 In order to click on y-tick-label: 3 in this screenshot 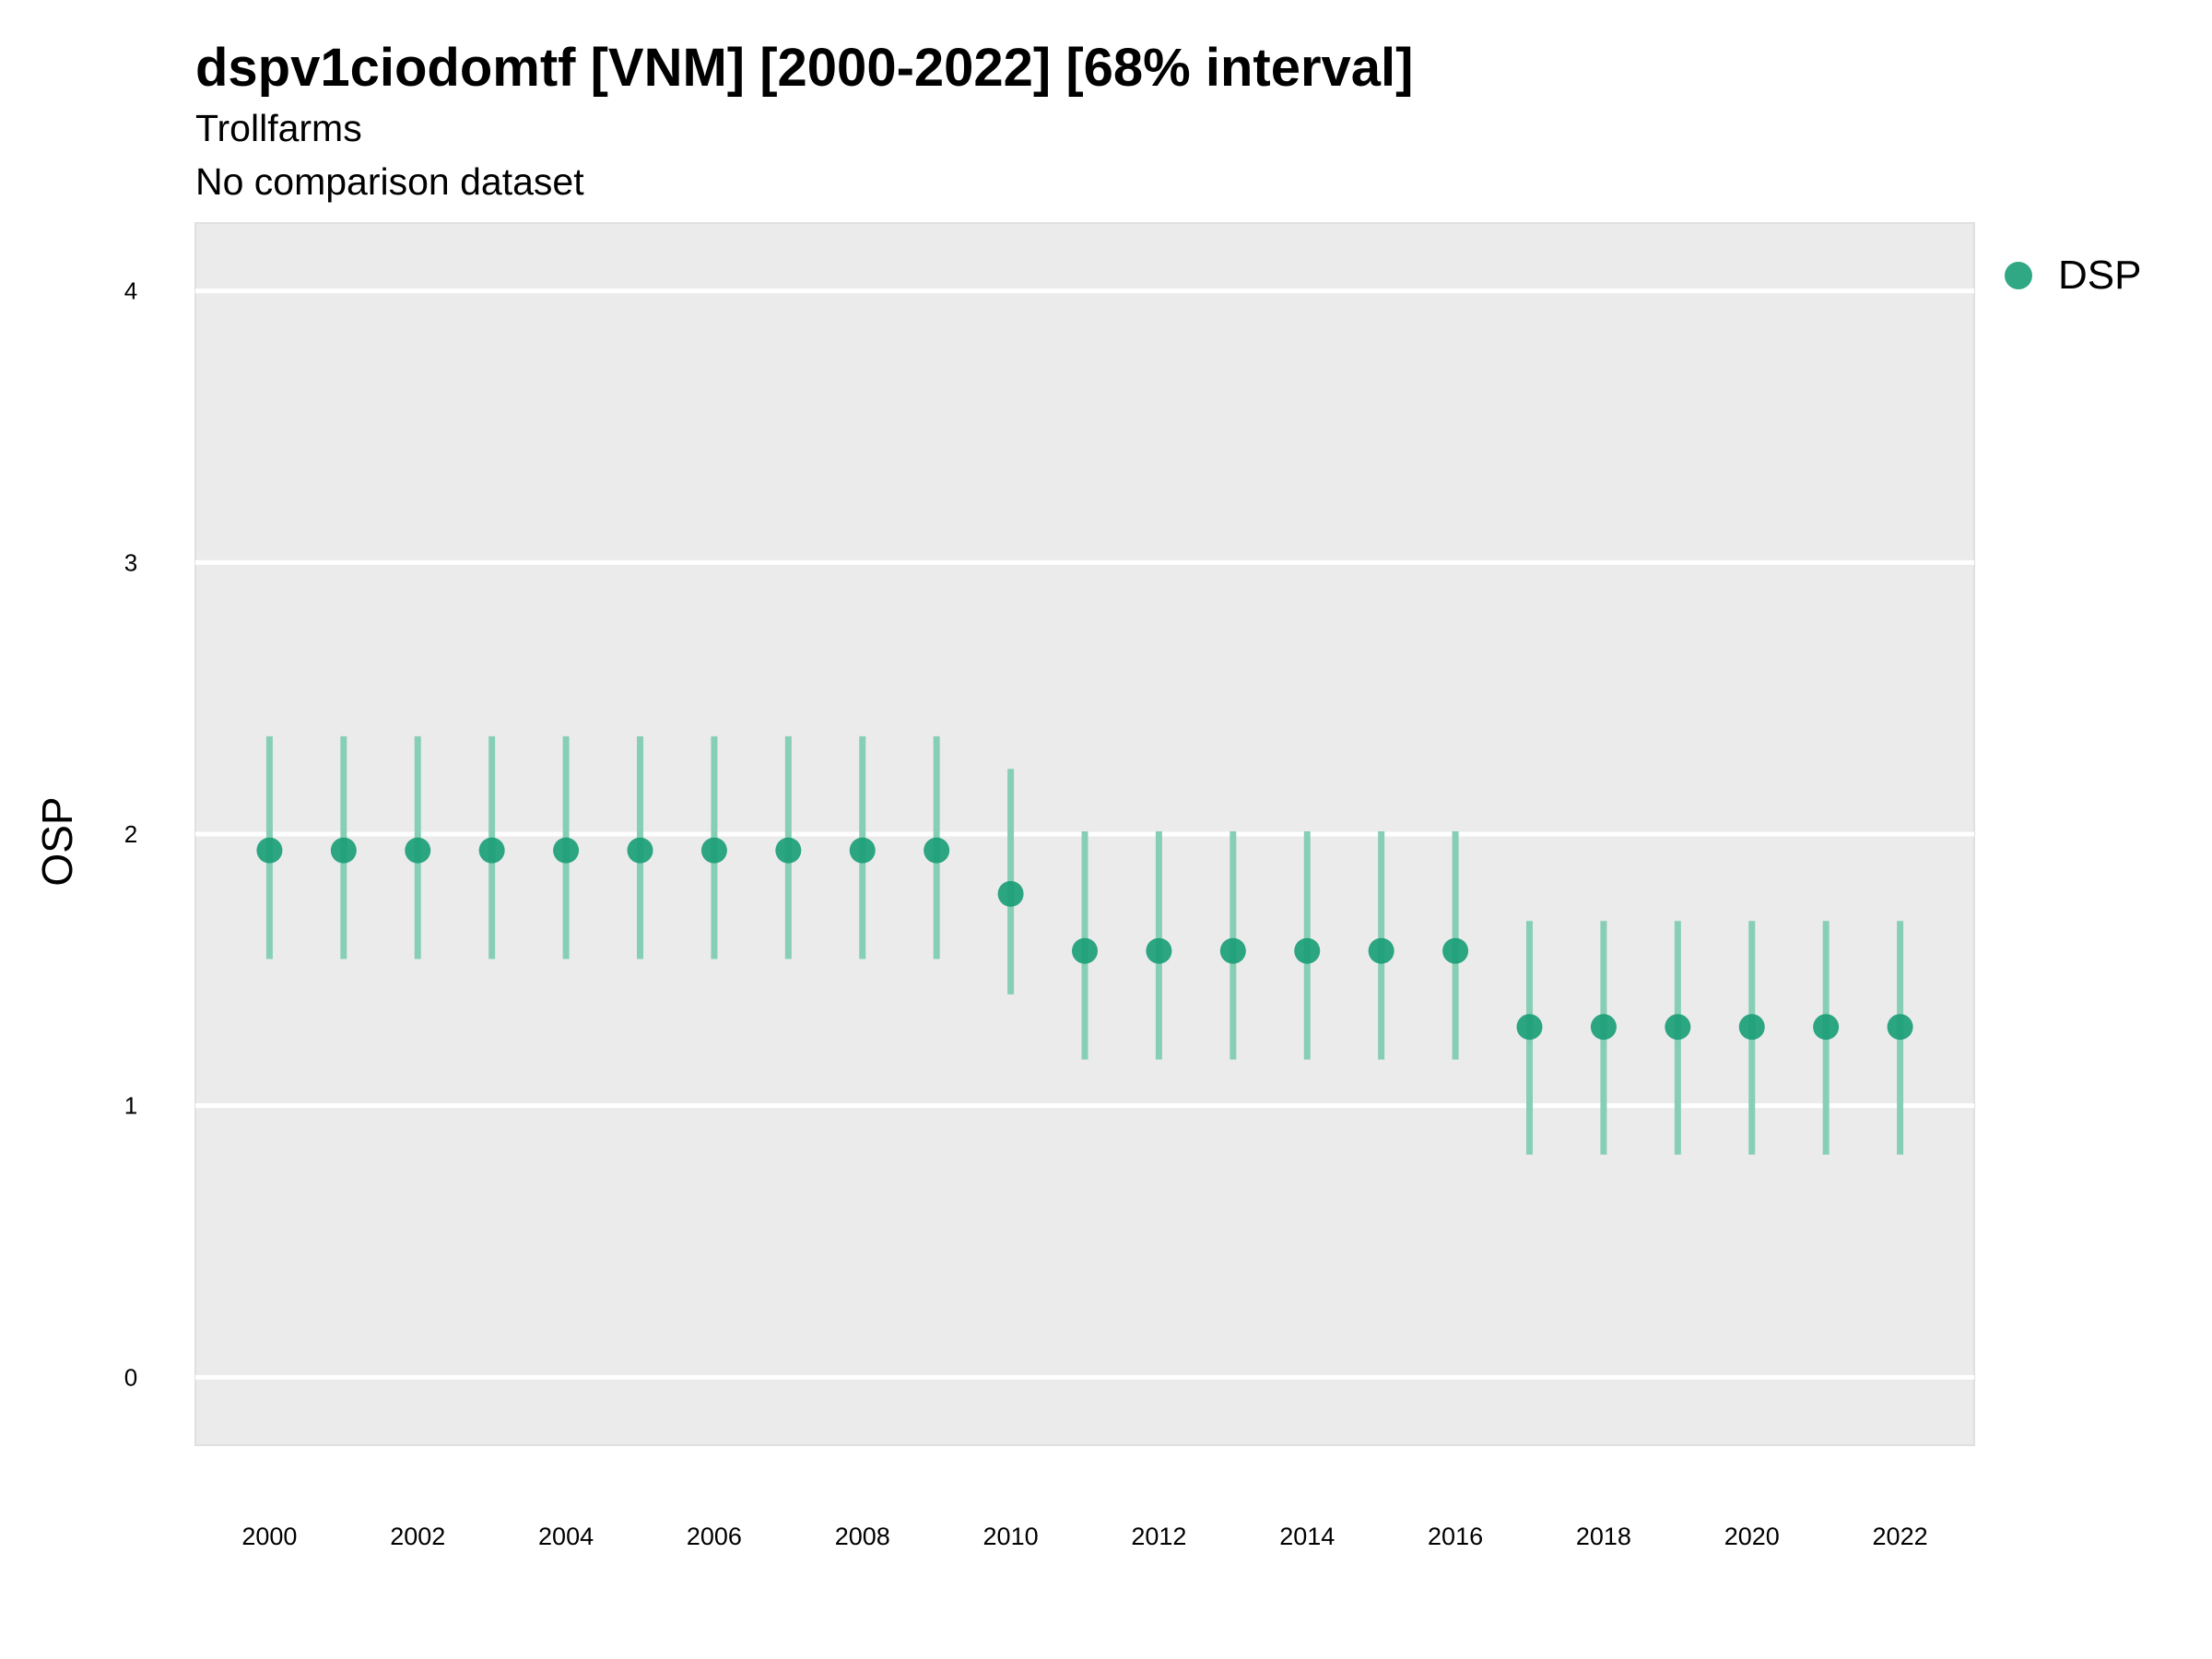, I will do `click(130, 562)`.